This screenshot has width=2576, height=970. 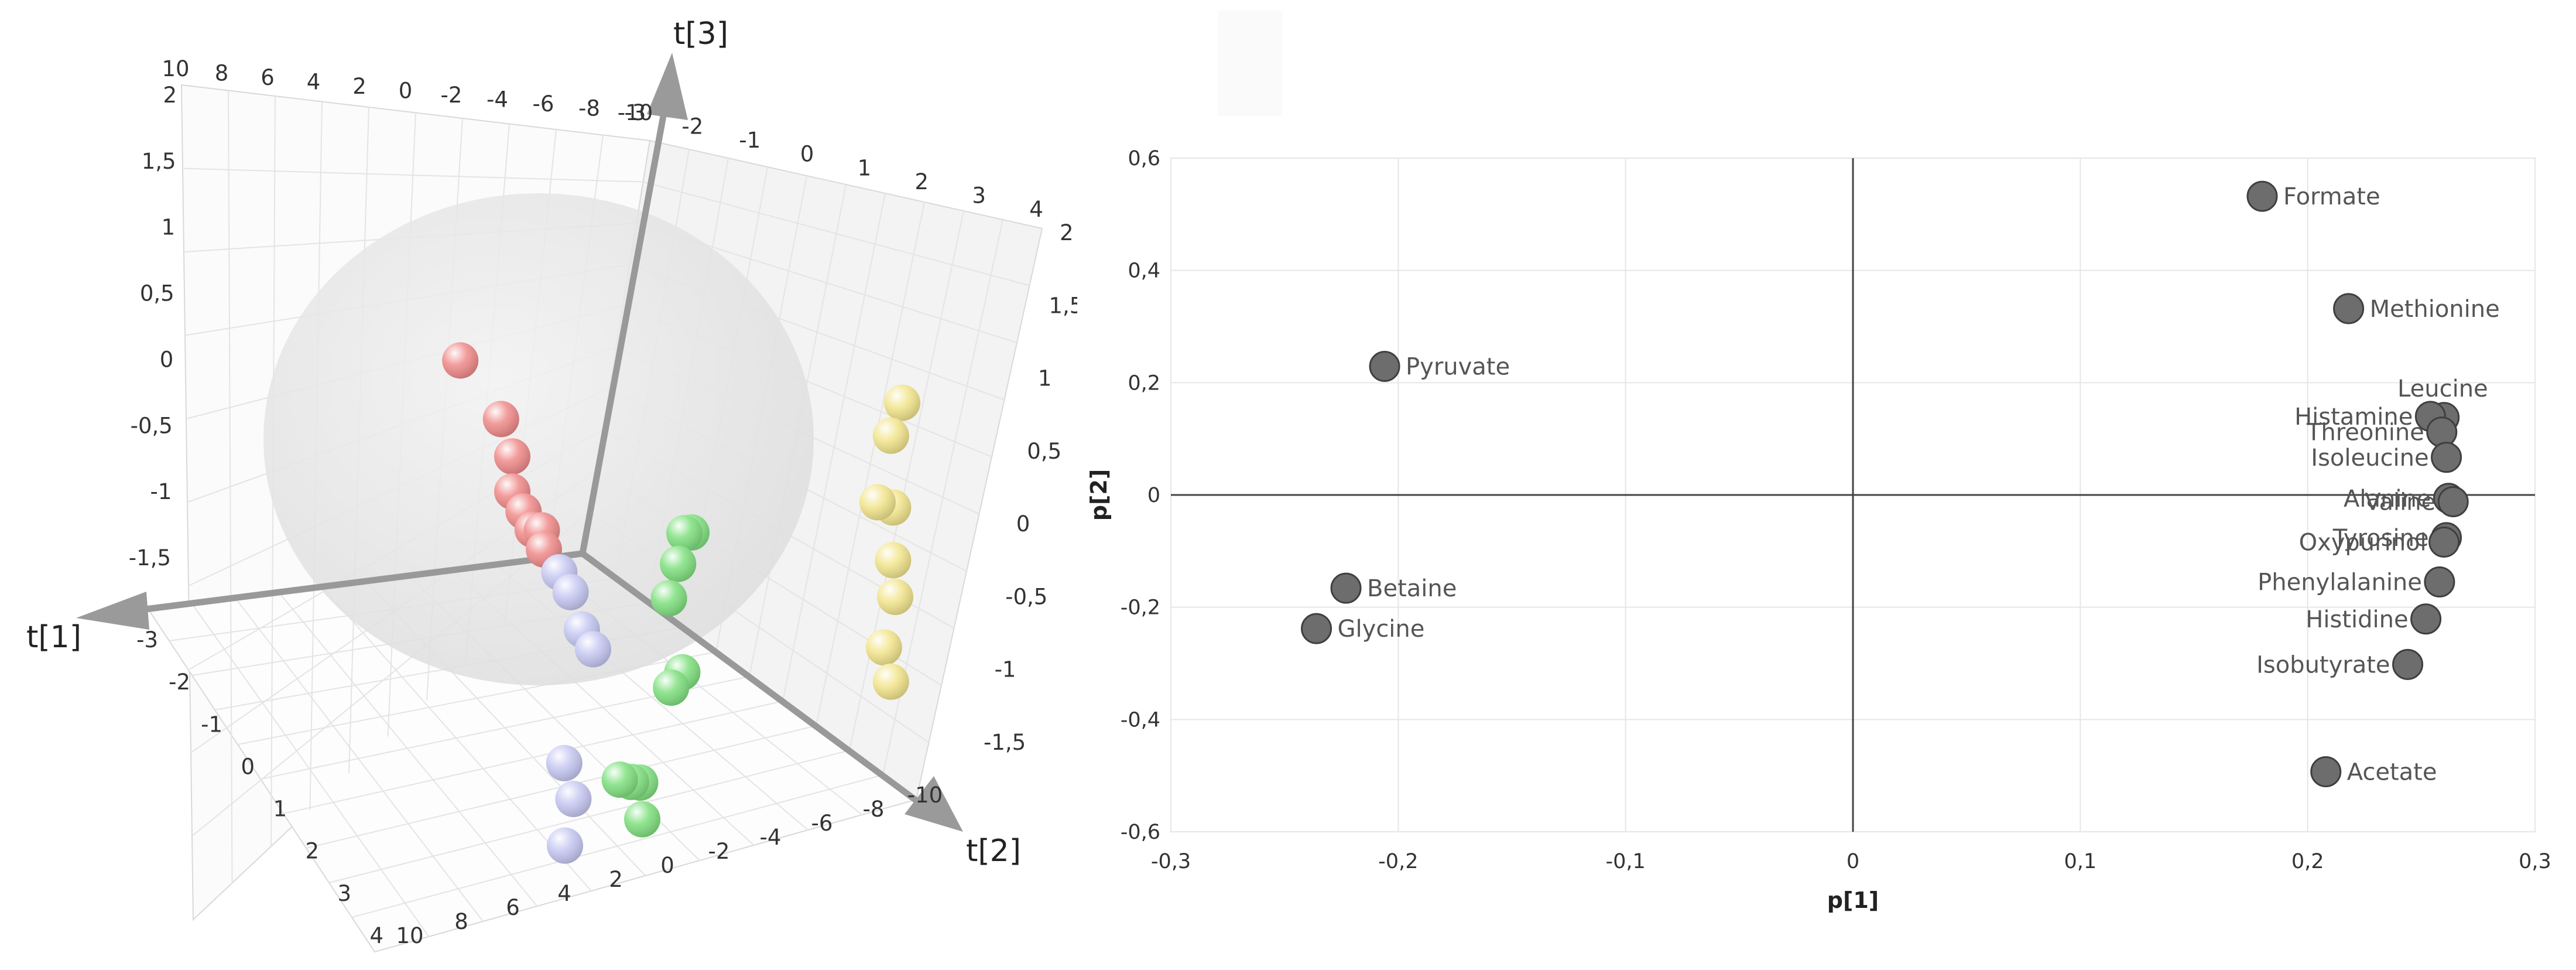 I want to click on t1-back-tick: 0, so click(x=807, y=154).